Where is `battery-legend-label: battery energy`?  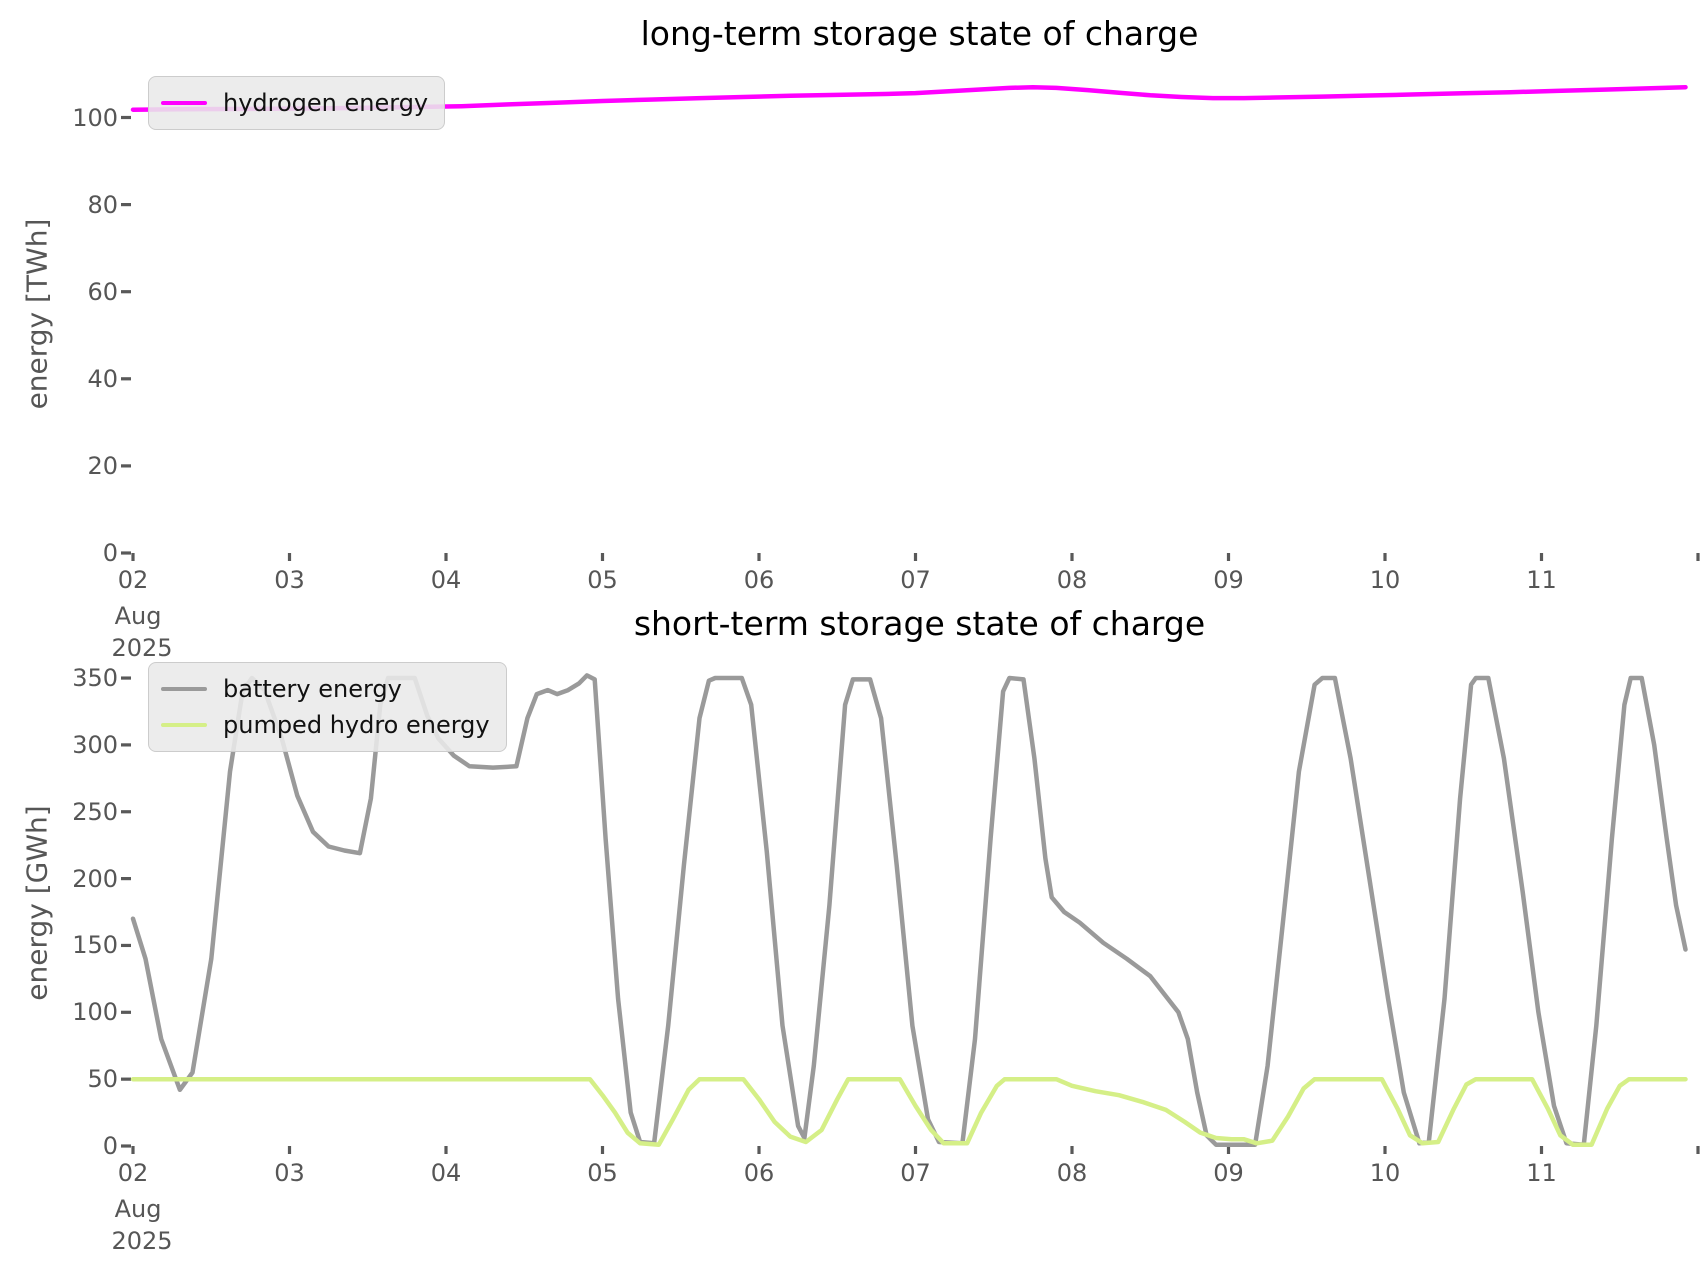 battery-legend-label: battery energy is located at coordinates (312, 689).